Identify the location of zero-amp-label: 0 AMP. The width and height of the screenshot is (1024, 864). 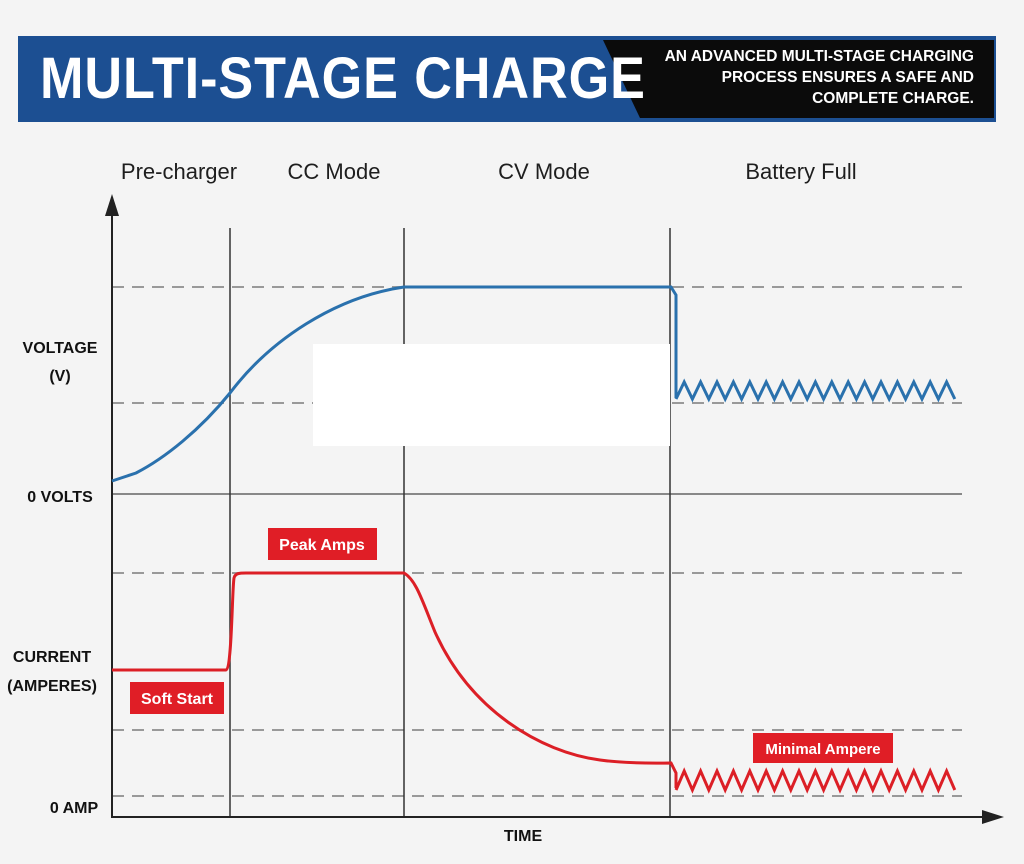
(74, 808).